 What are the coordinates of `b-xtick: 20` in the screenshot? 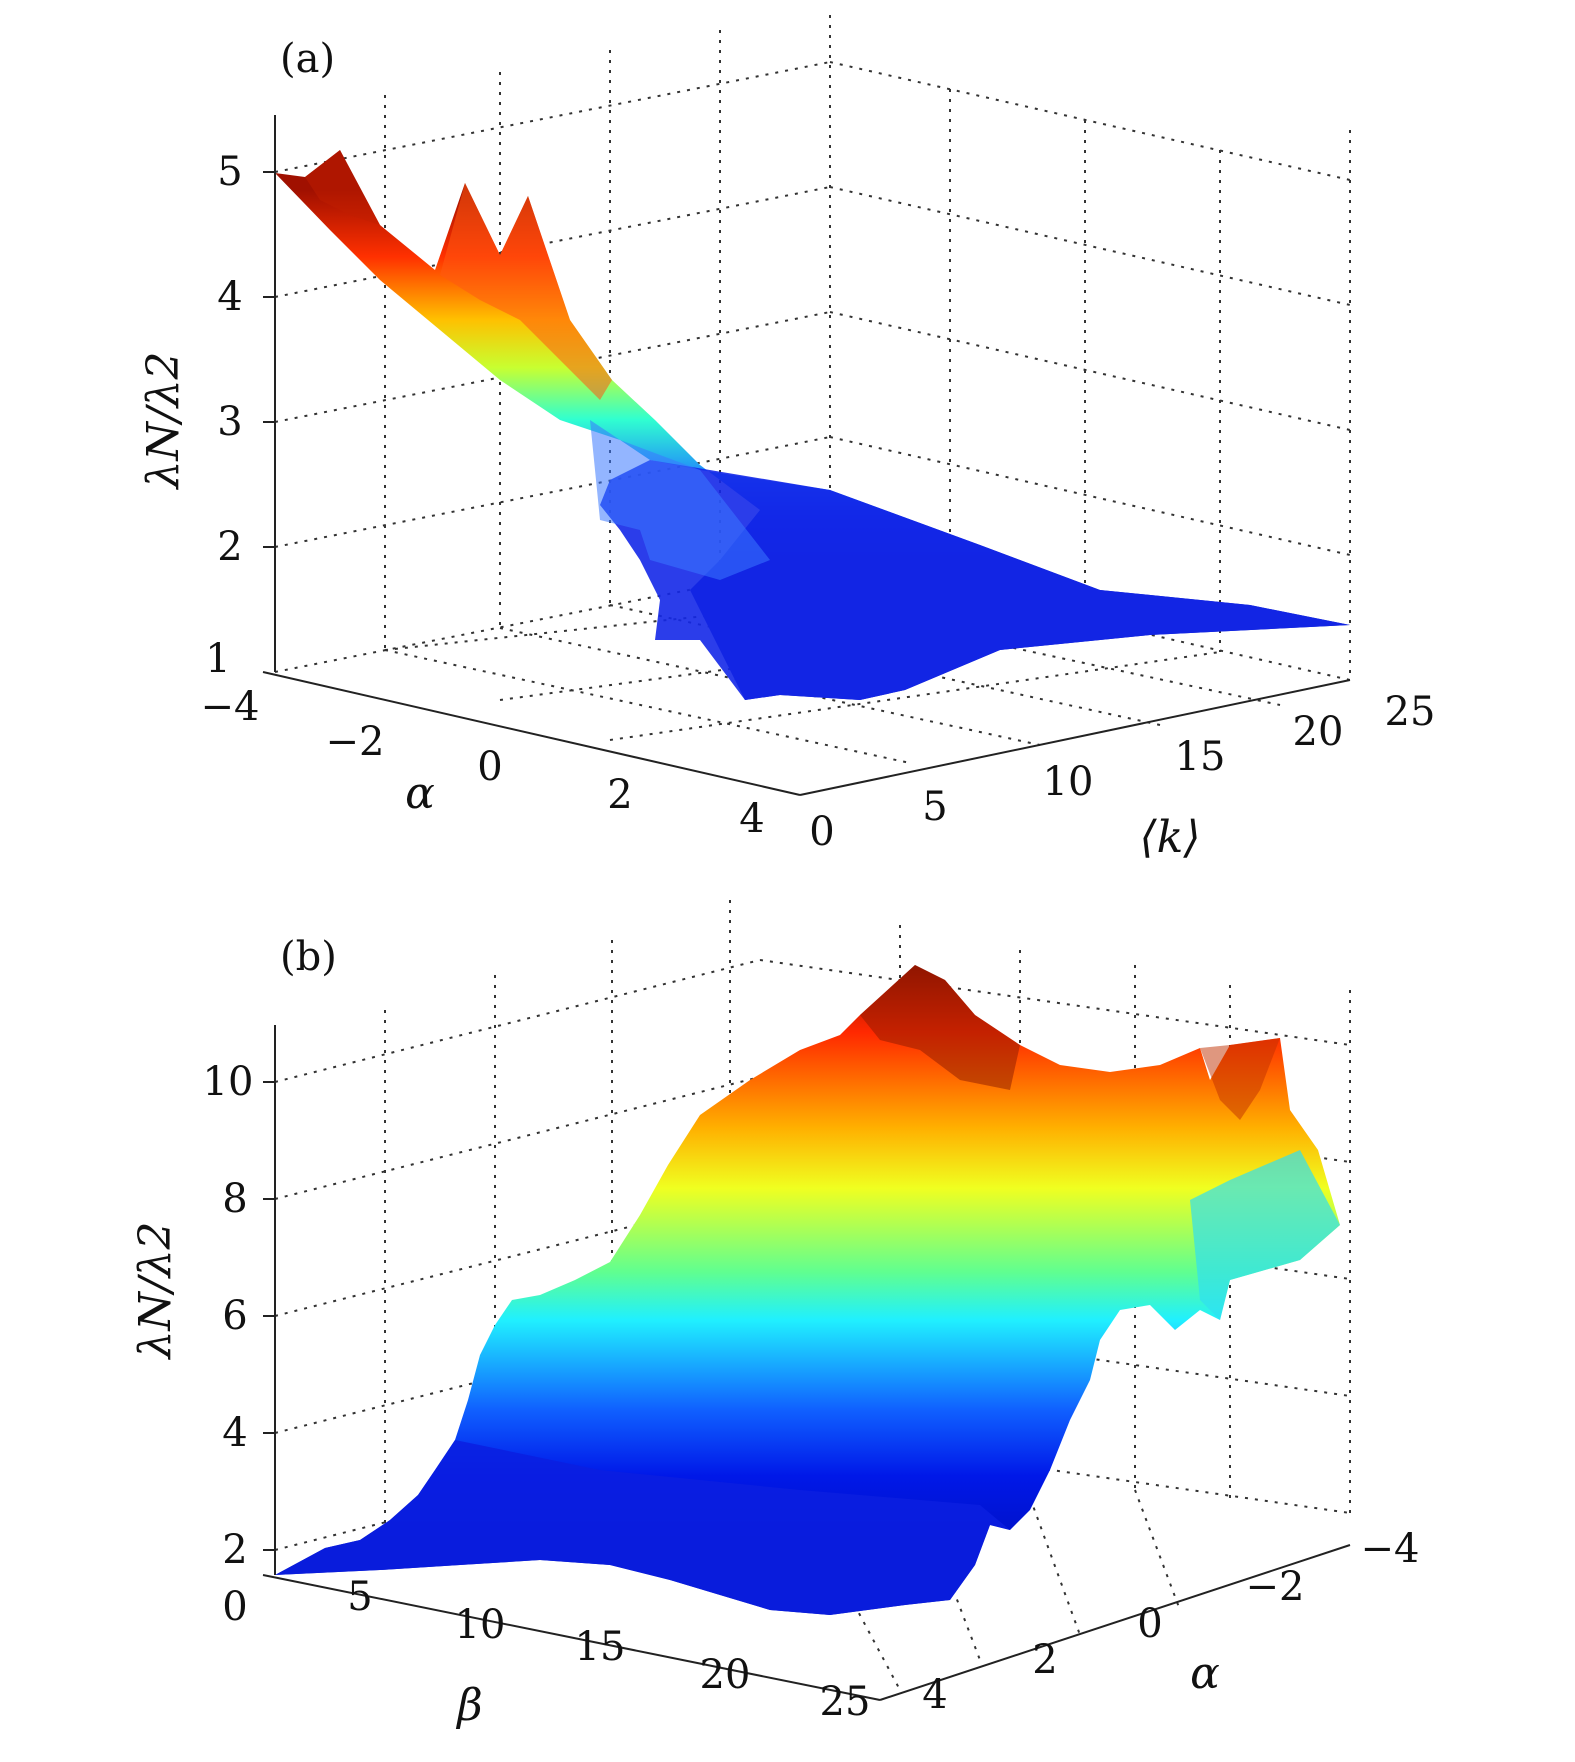 It's located at (725, 1675).